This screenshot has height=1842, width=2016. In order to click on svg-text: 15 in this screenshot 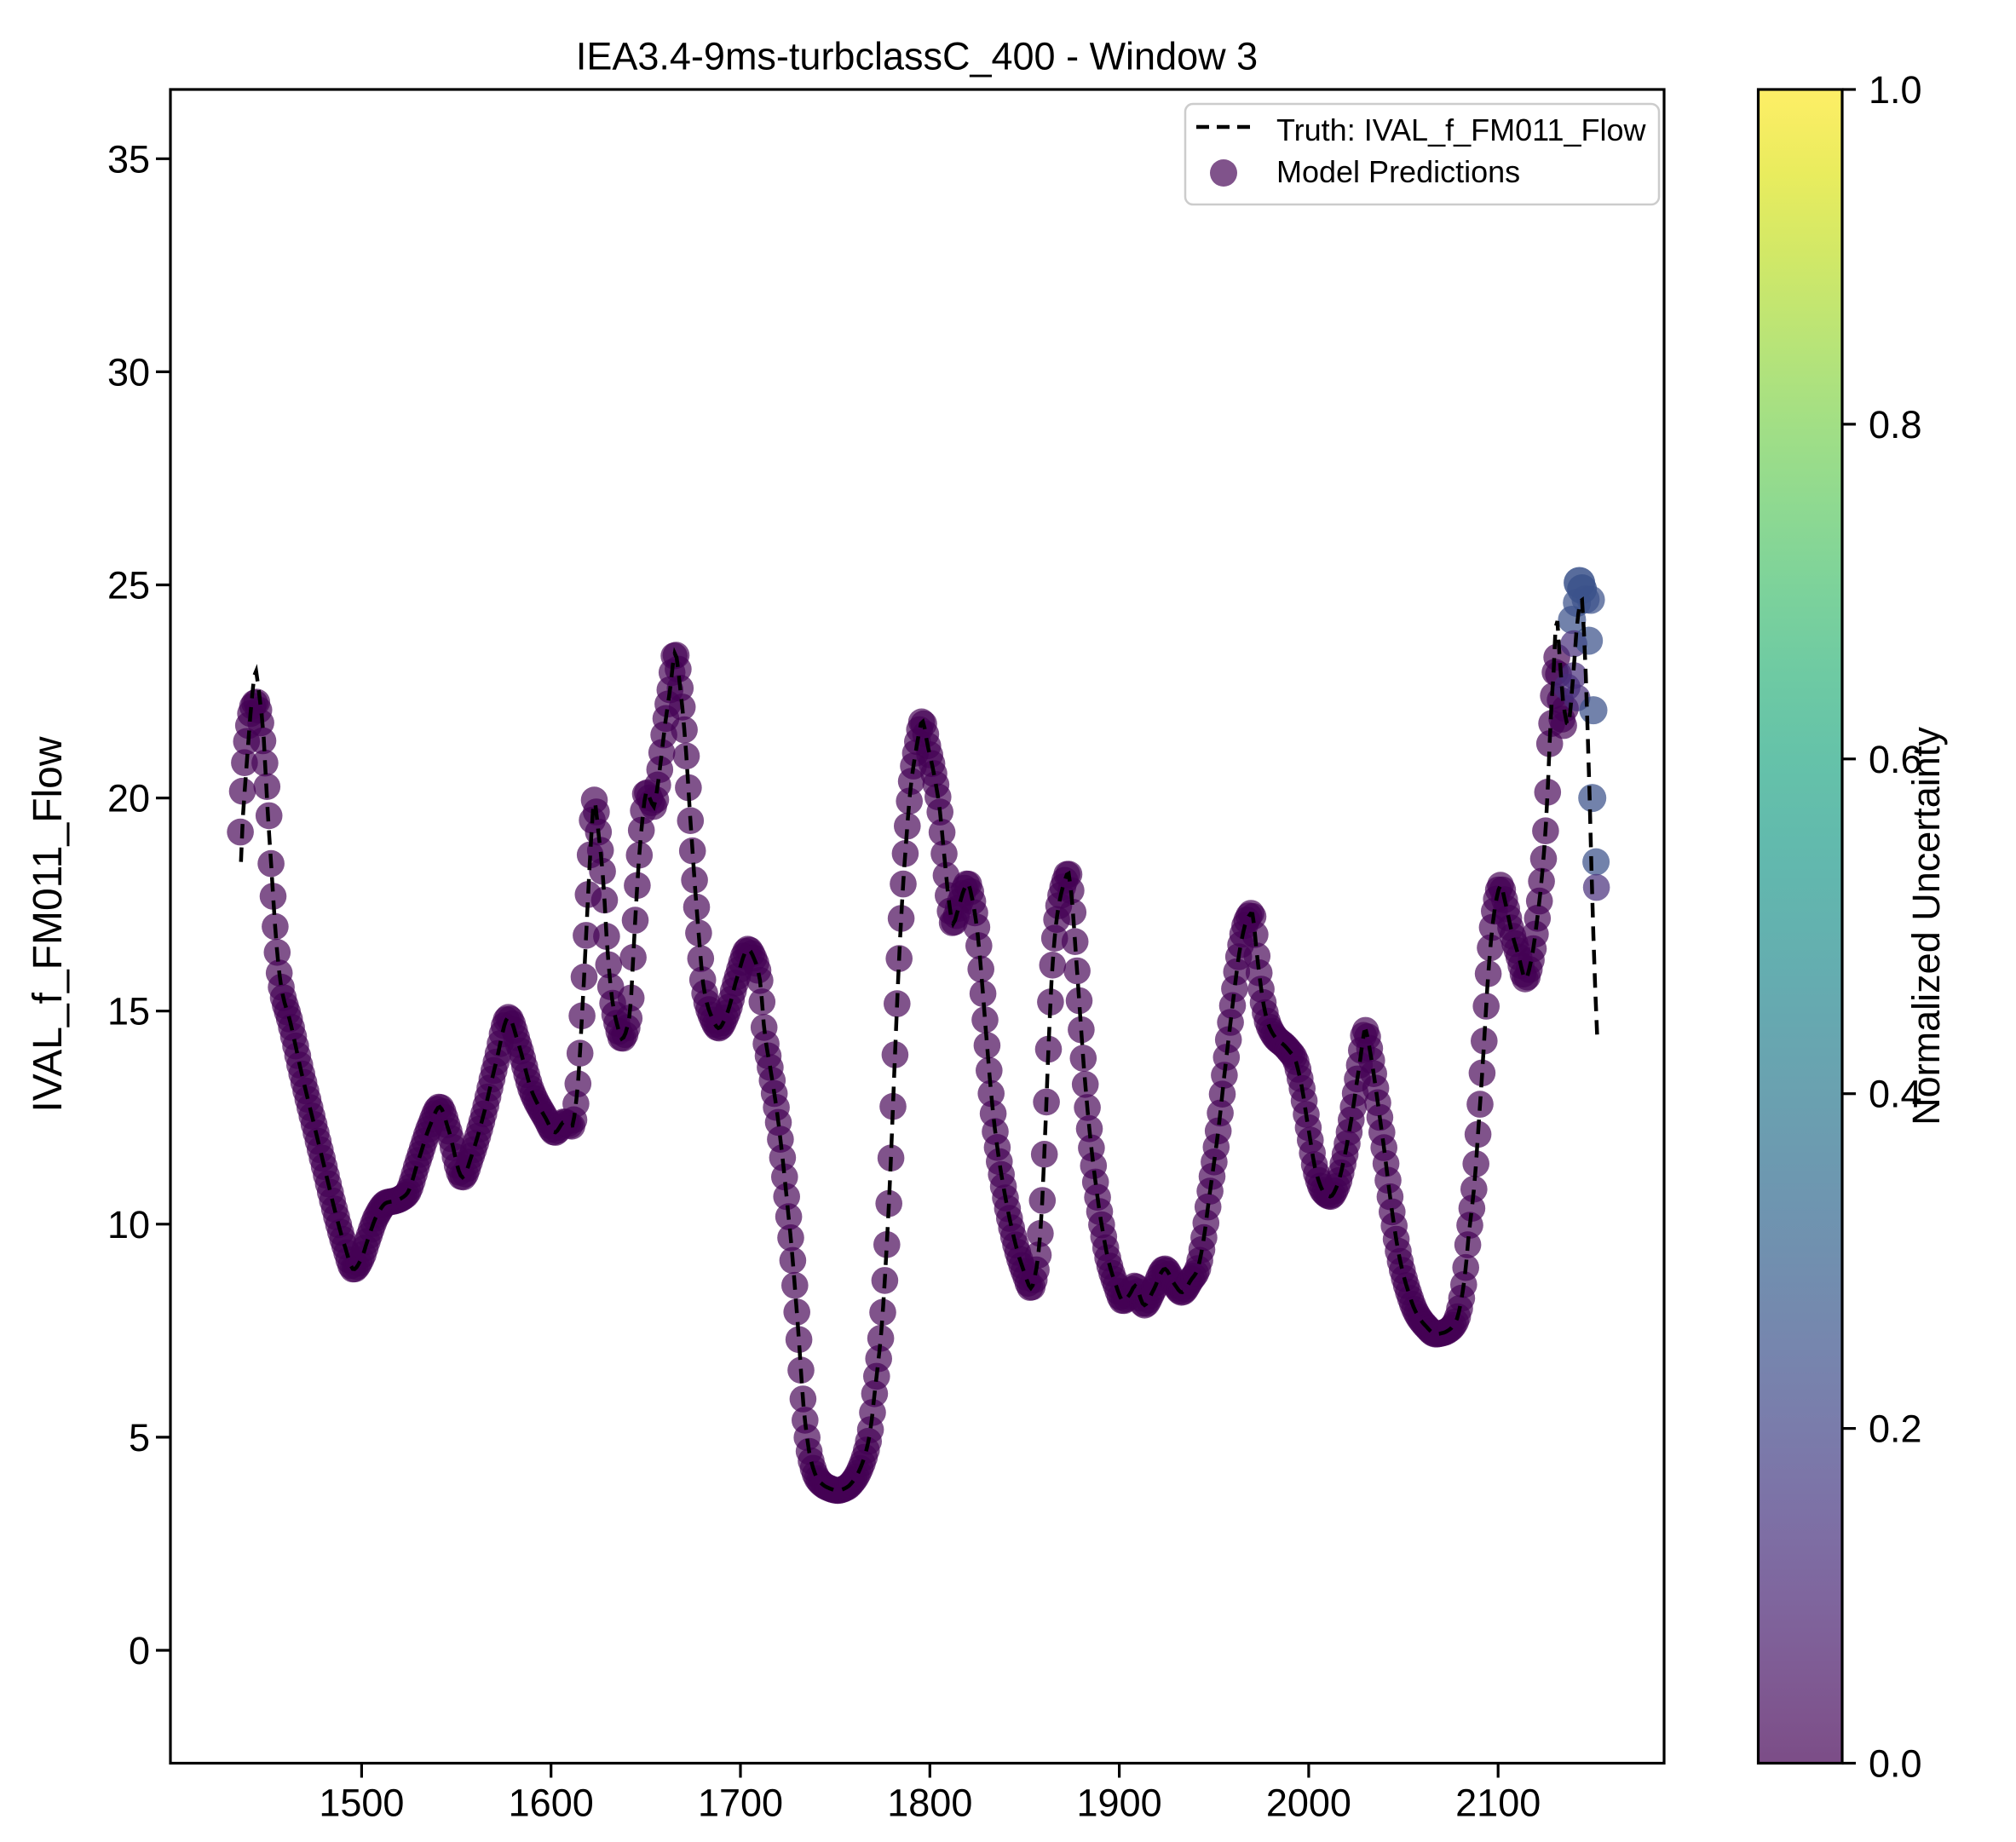, I will do `click(128, 1012)`.